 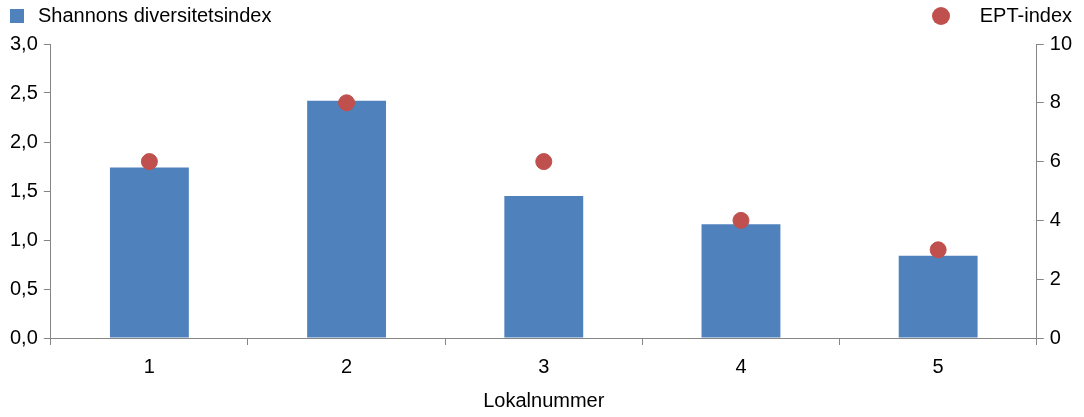 I want to click on y2-tick-label: 0, so click(x=1055, y=336).